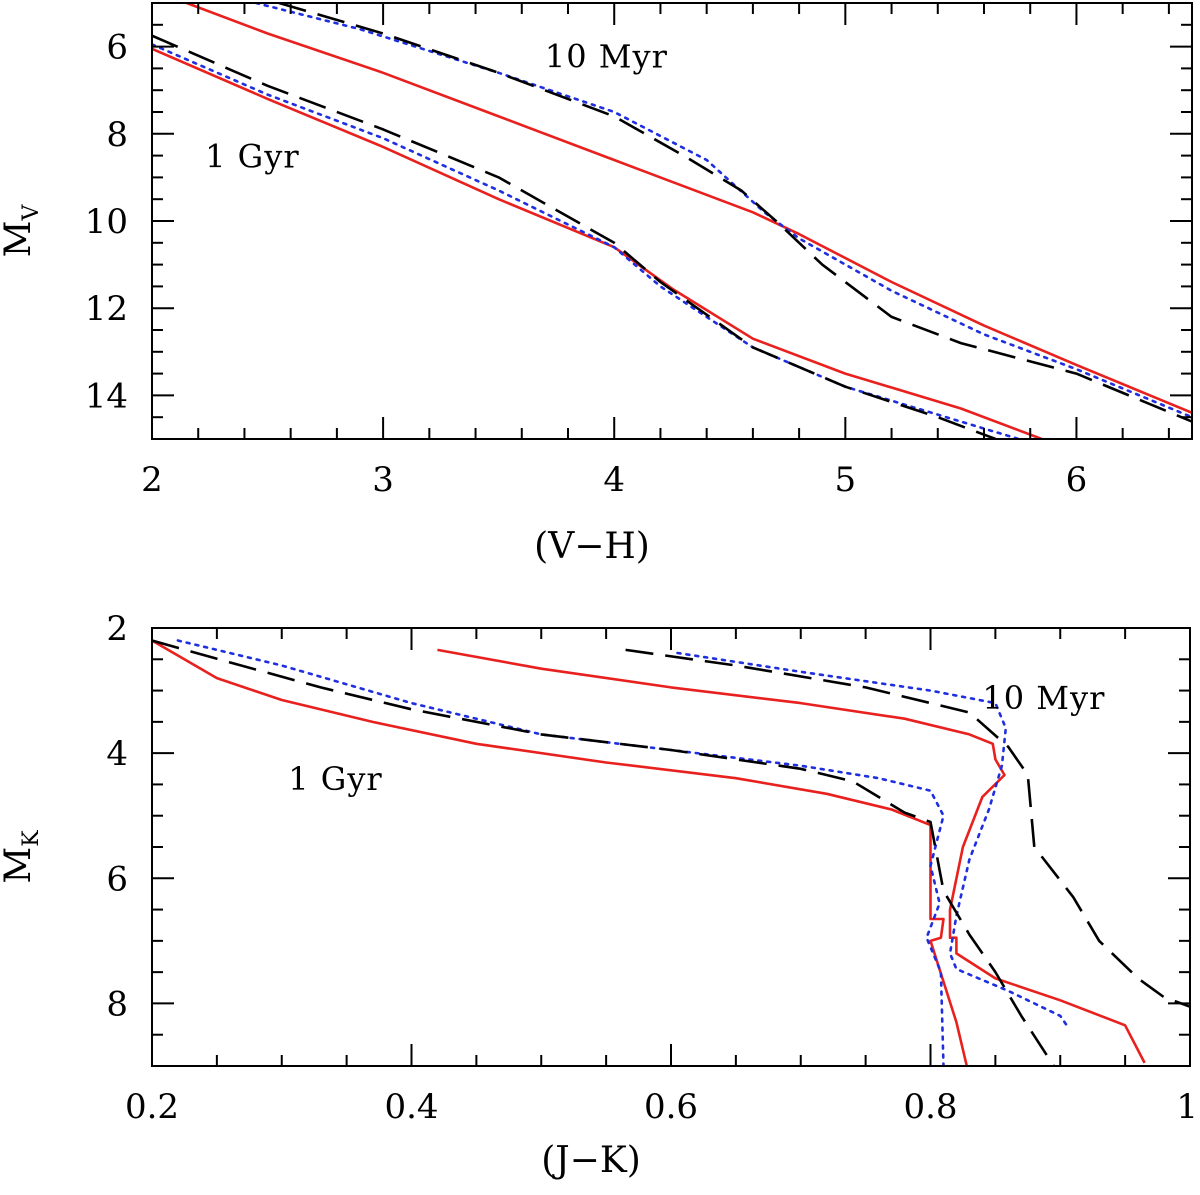 The image size is (1200, 1195). I want to click on x-tick-label: 6, so click(1077, 480).